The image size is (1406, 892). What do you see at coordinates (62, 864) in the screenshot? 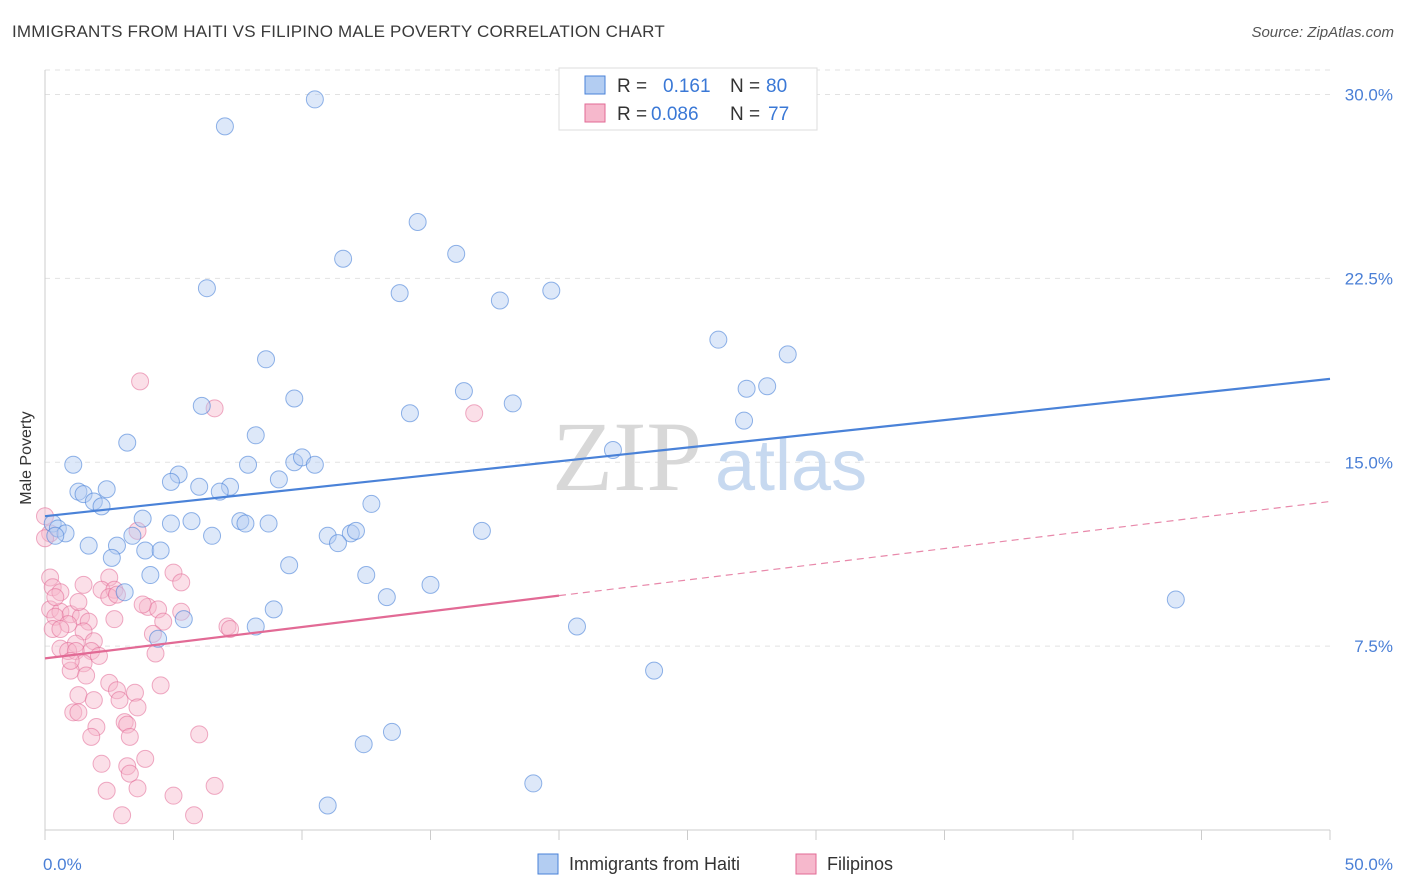
I see `x-tick-label-min: 0.0%` at bounding box center [62, 864].